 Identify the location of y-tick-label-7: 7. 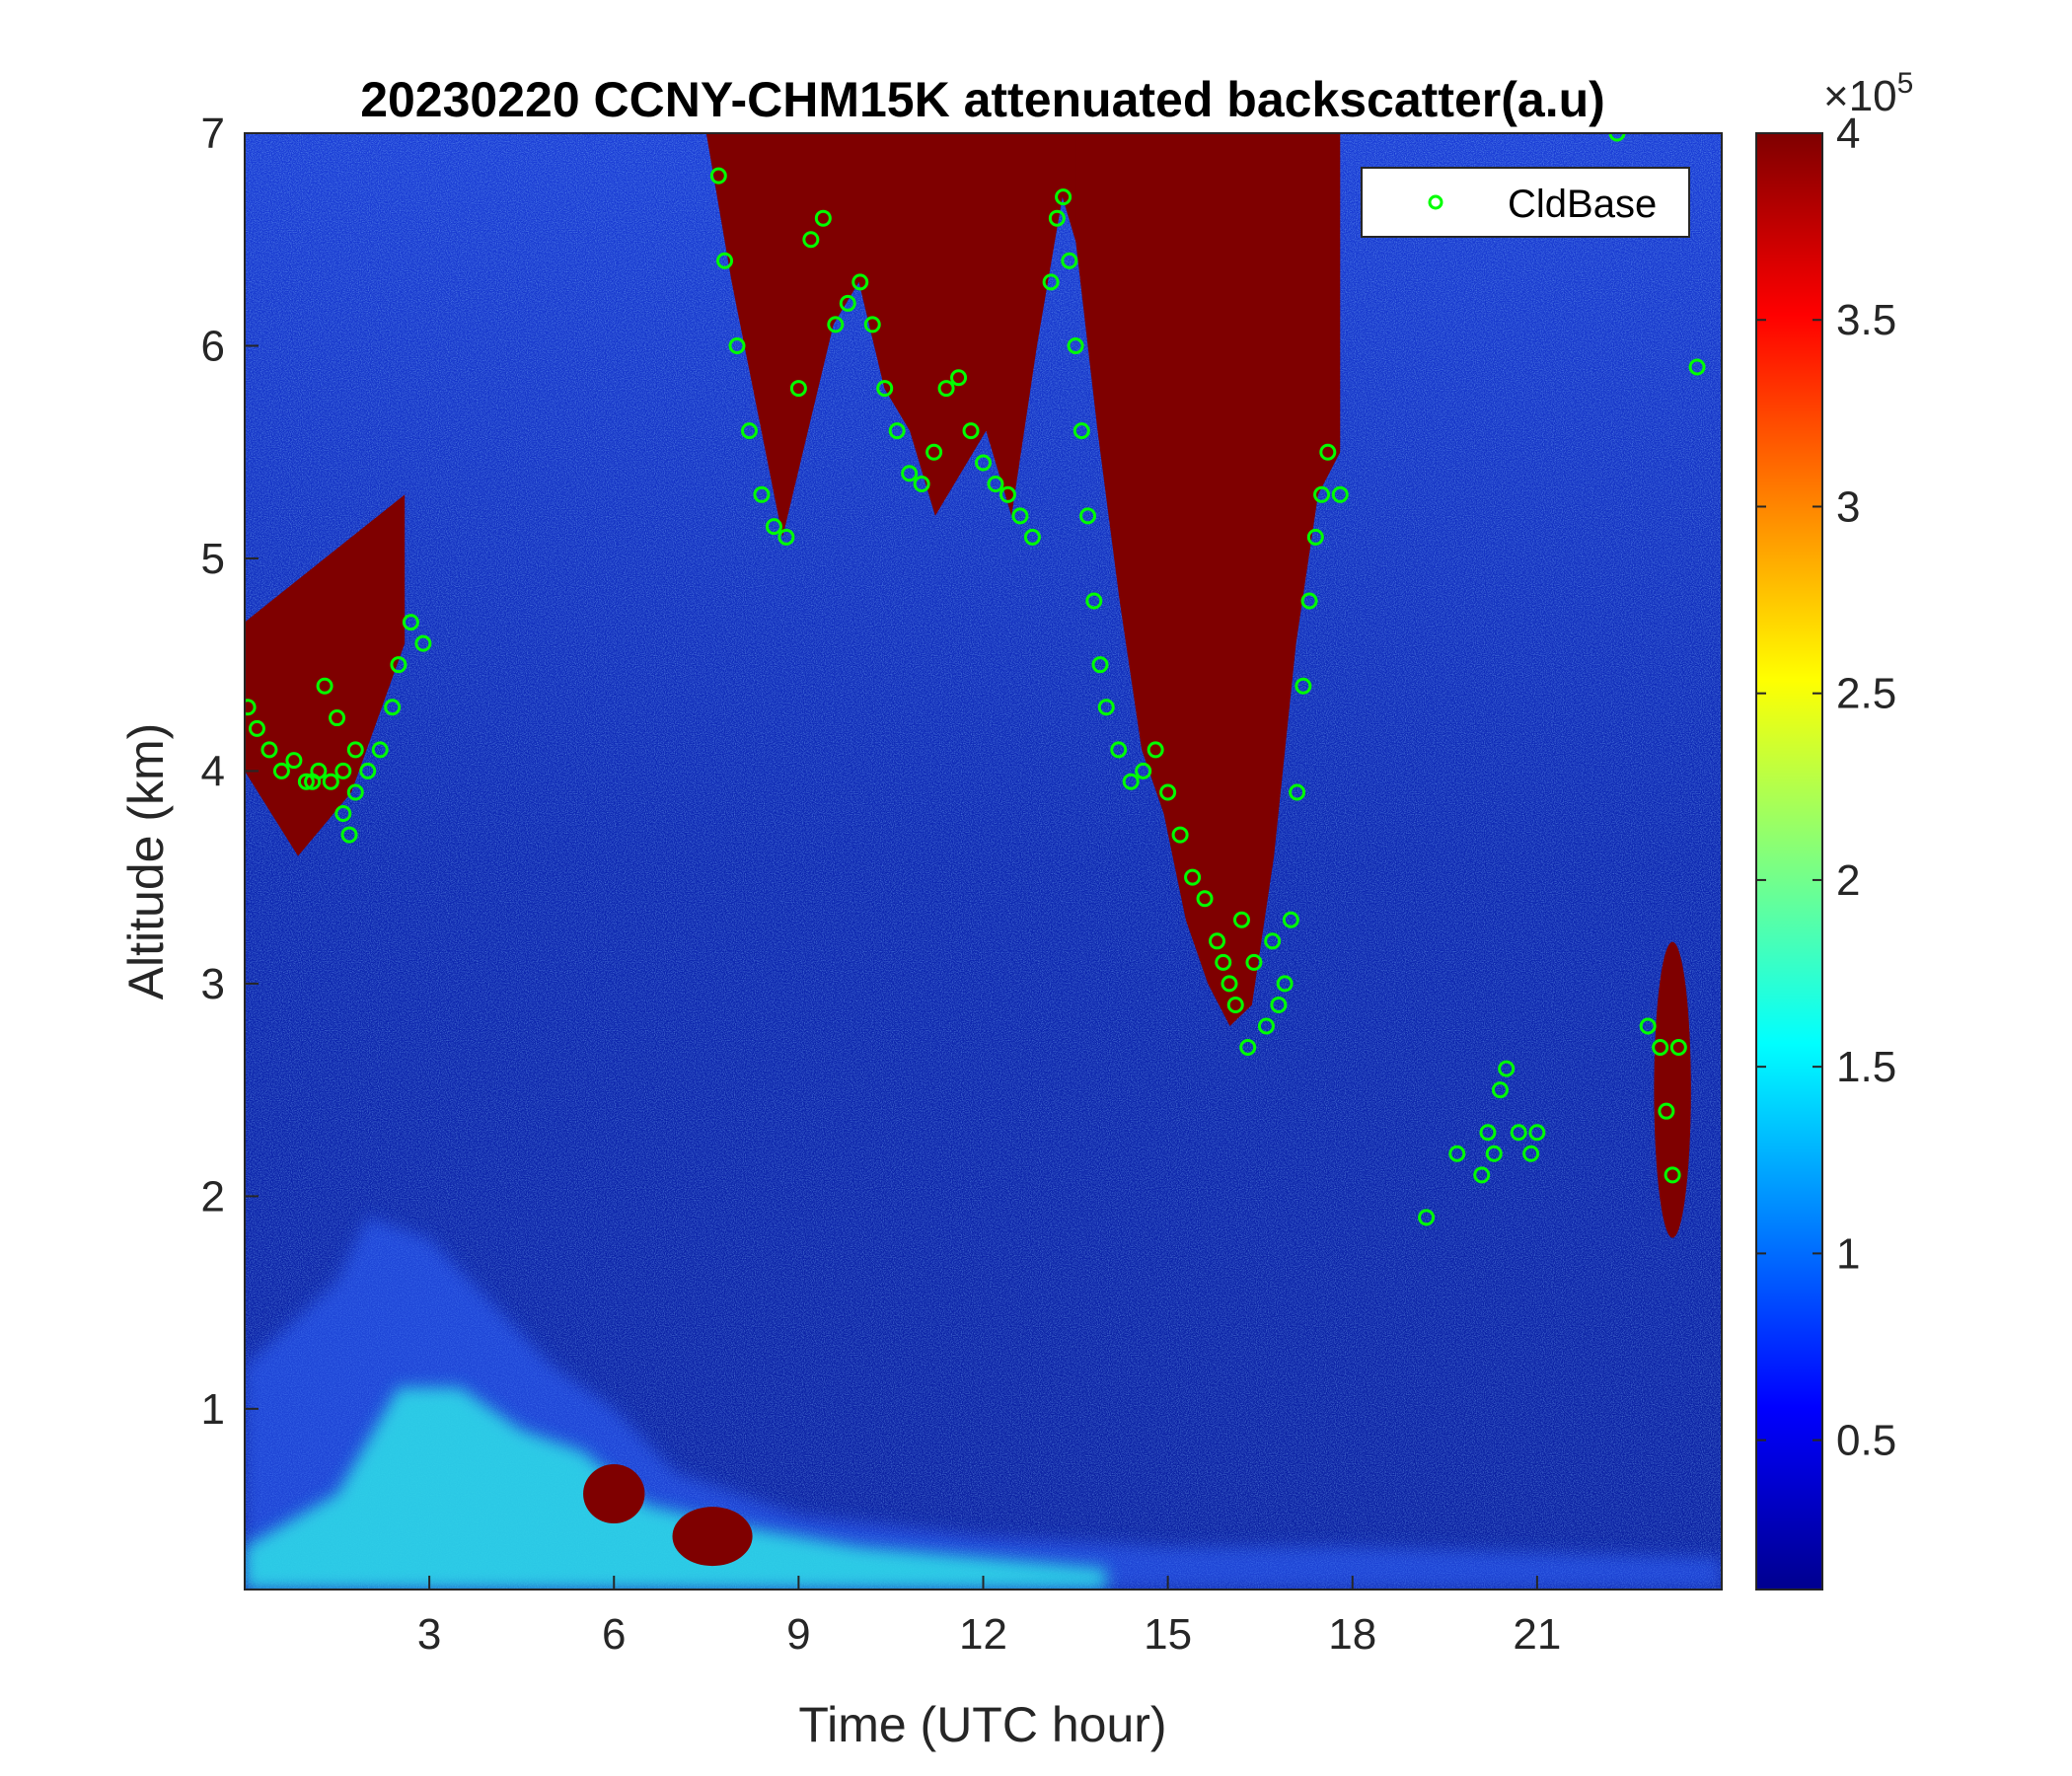
(213, 134).